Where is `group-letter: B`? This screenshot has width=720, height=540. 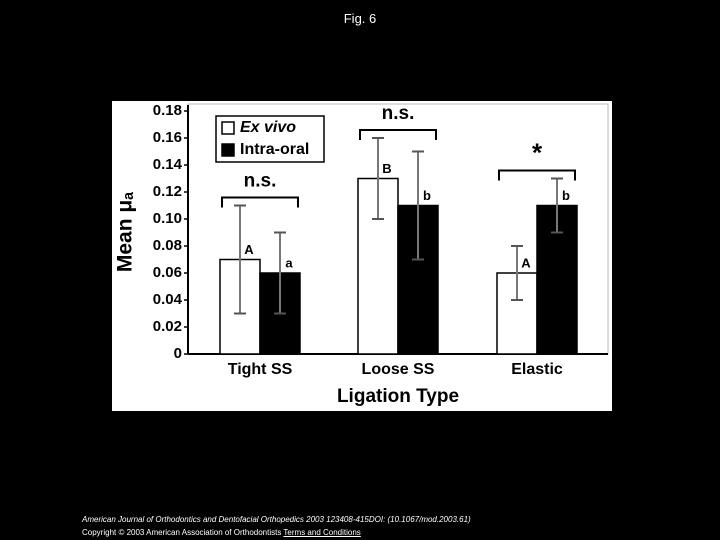 group-letter: B is located at coordinates (386, 168).